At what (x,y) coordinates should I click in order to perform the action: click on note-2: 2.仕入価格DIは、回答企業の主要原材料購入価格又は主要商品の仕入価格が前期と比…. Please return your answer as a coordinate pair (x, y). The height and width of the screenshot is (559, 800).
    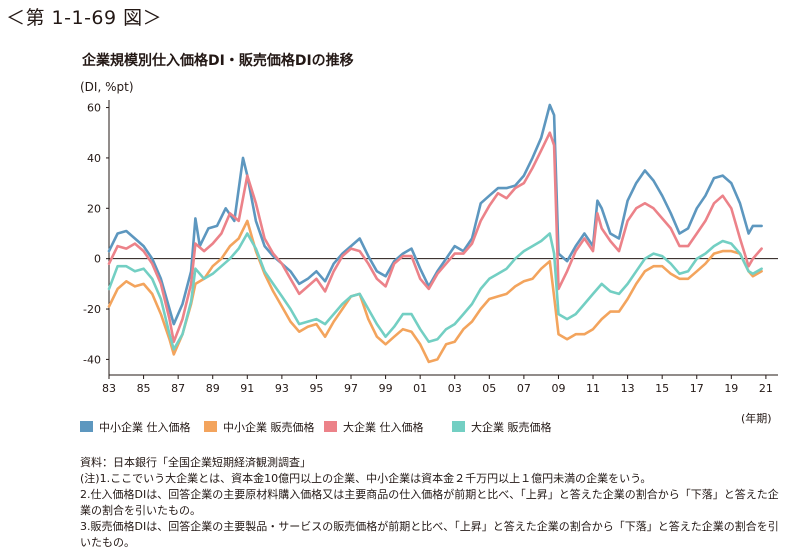
    Looking at the image, I should click on (429, 502).